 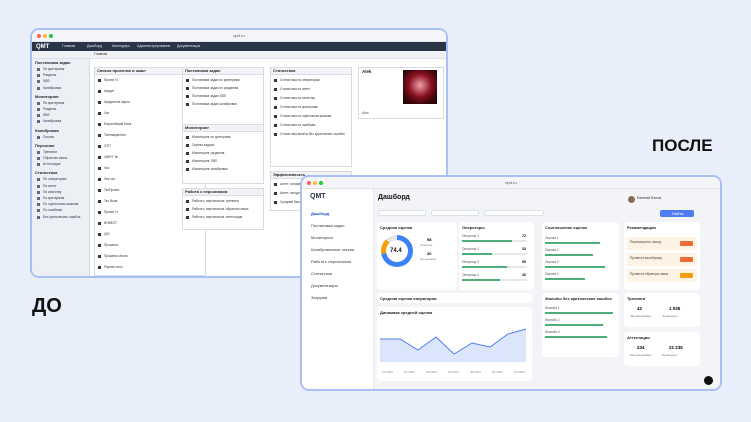 I want to click on panel-item: Постановка задач SBS, so click(x=209, y=96).